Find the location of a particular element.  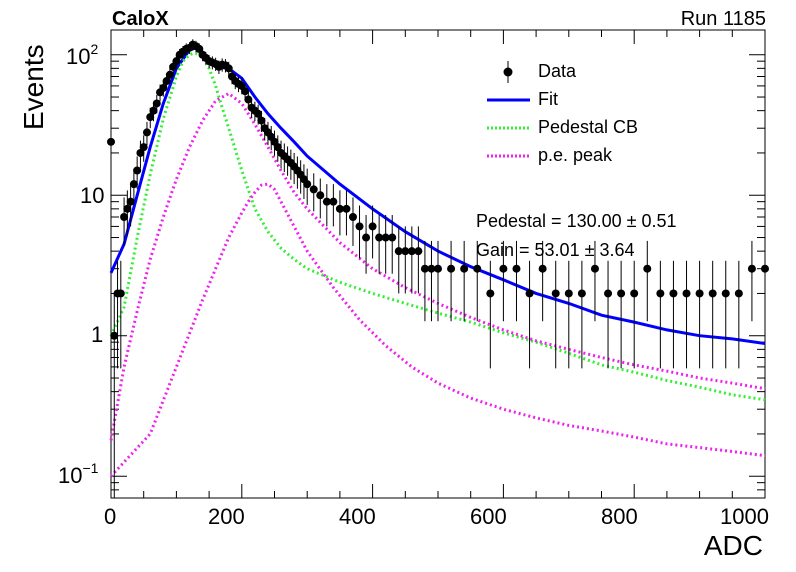

legend-label-data: Data is located at coordinates (557, 71).